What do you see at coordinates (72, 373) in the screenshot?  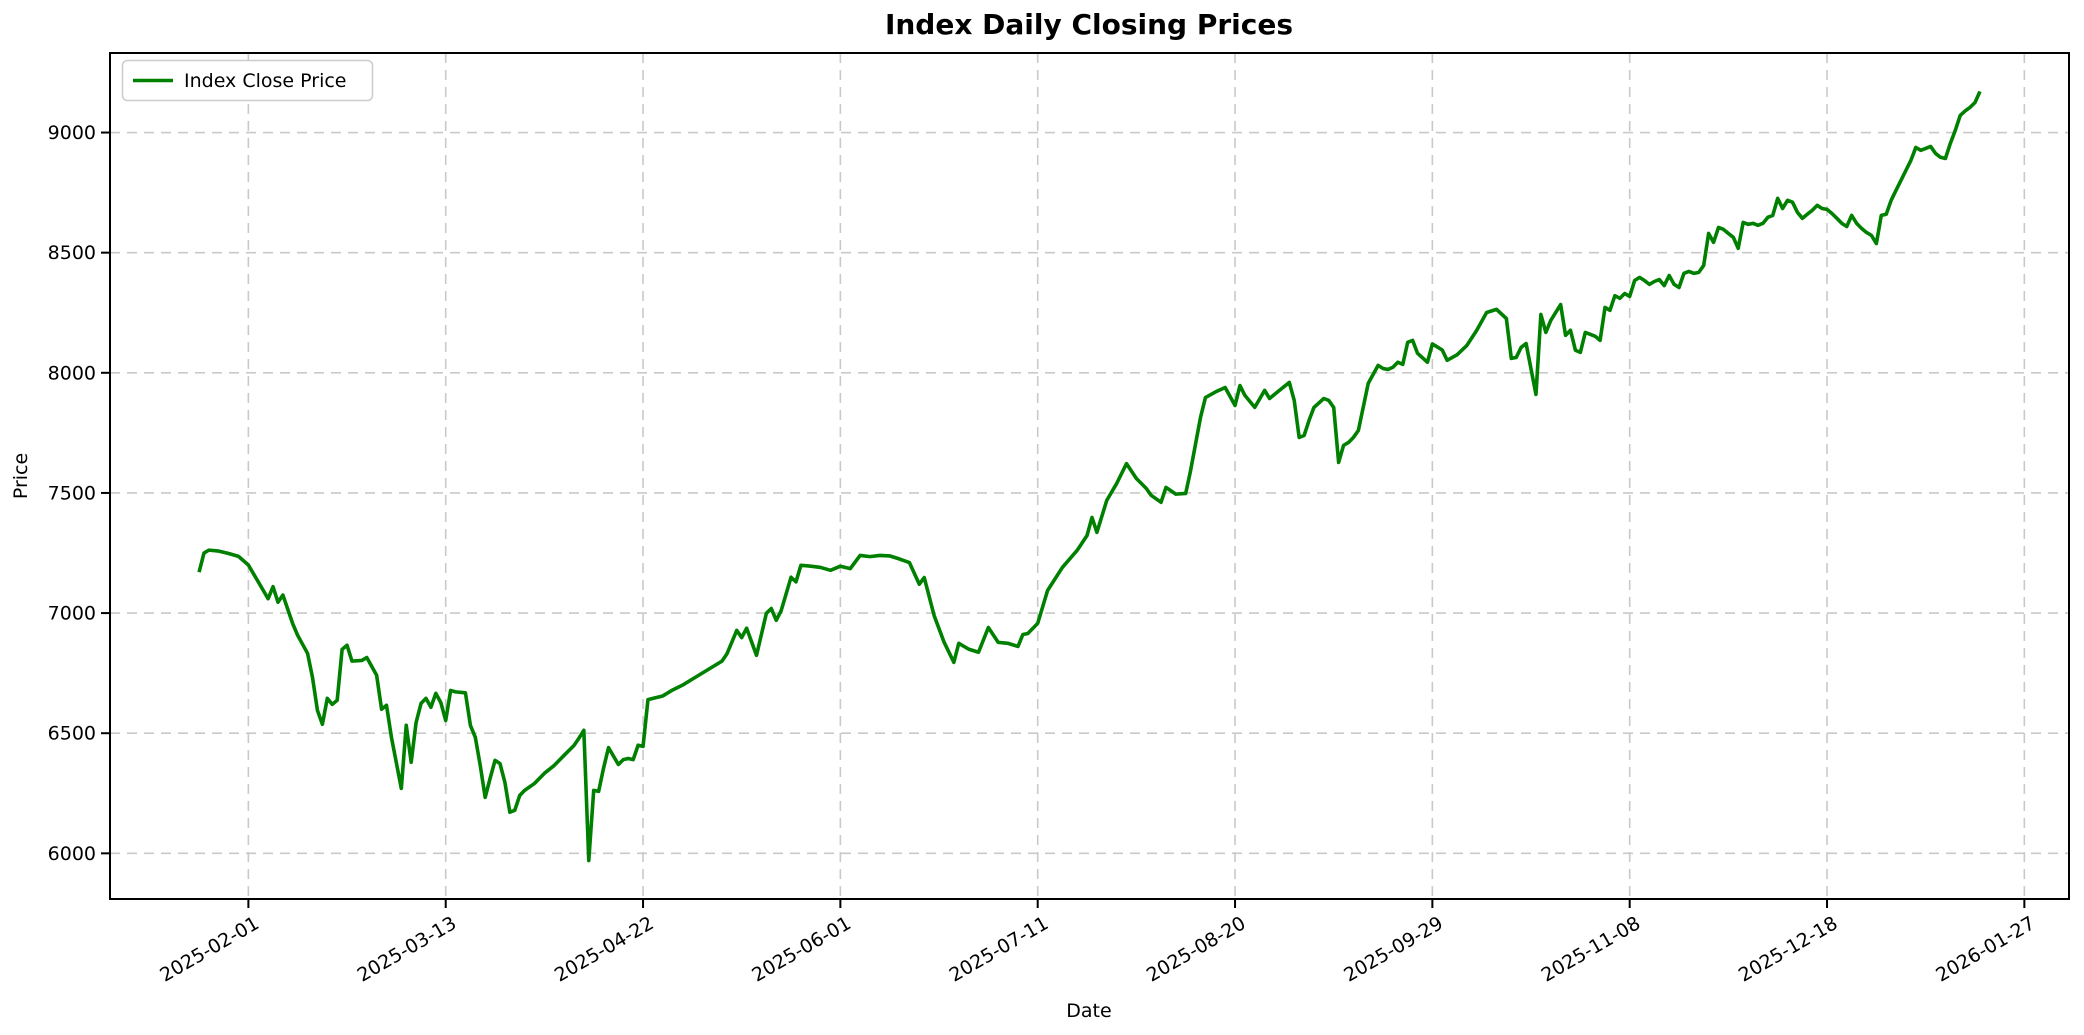 I see `y-tick-label: 8000` at bounding box center [72, 373].